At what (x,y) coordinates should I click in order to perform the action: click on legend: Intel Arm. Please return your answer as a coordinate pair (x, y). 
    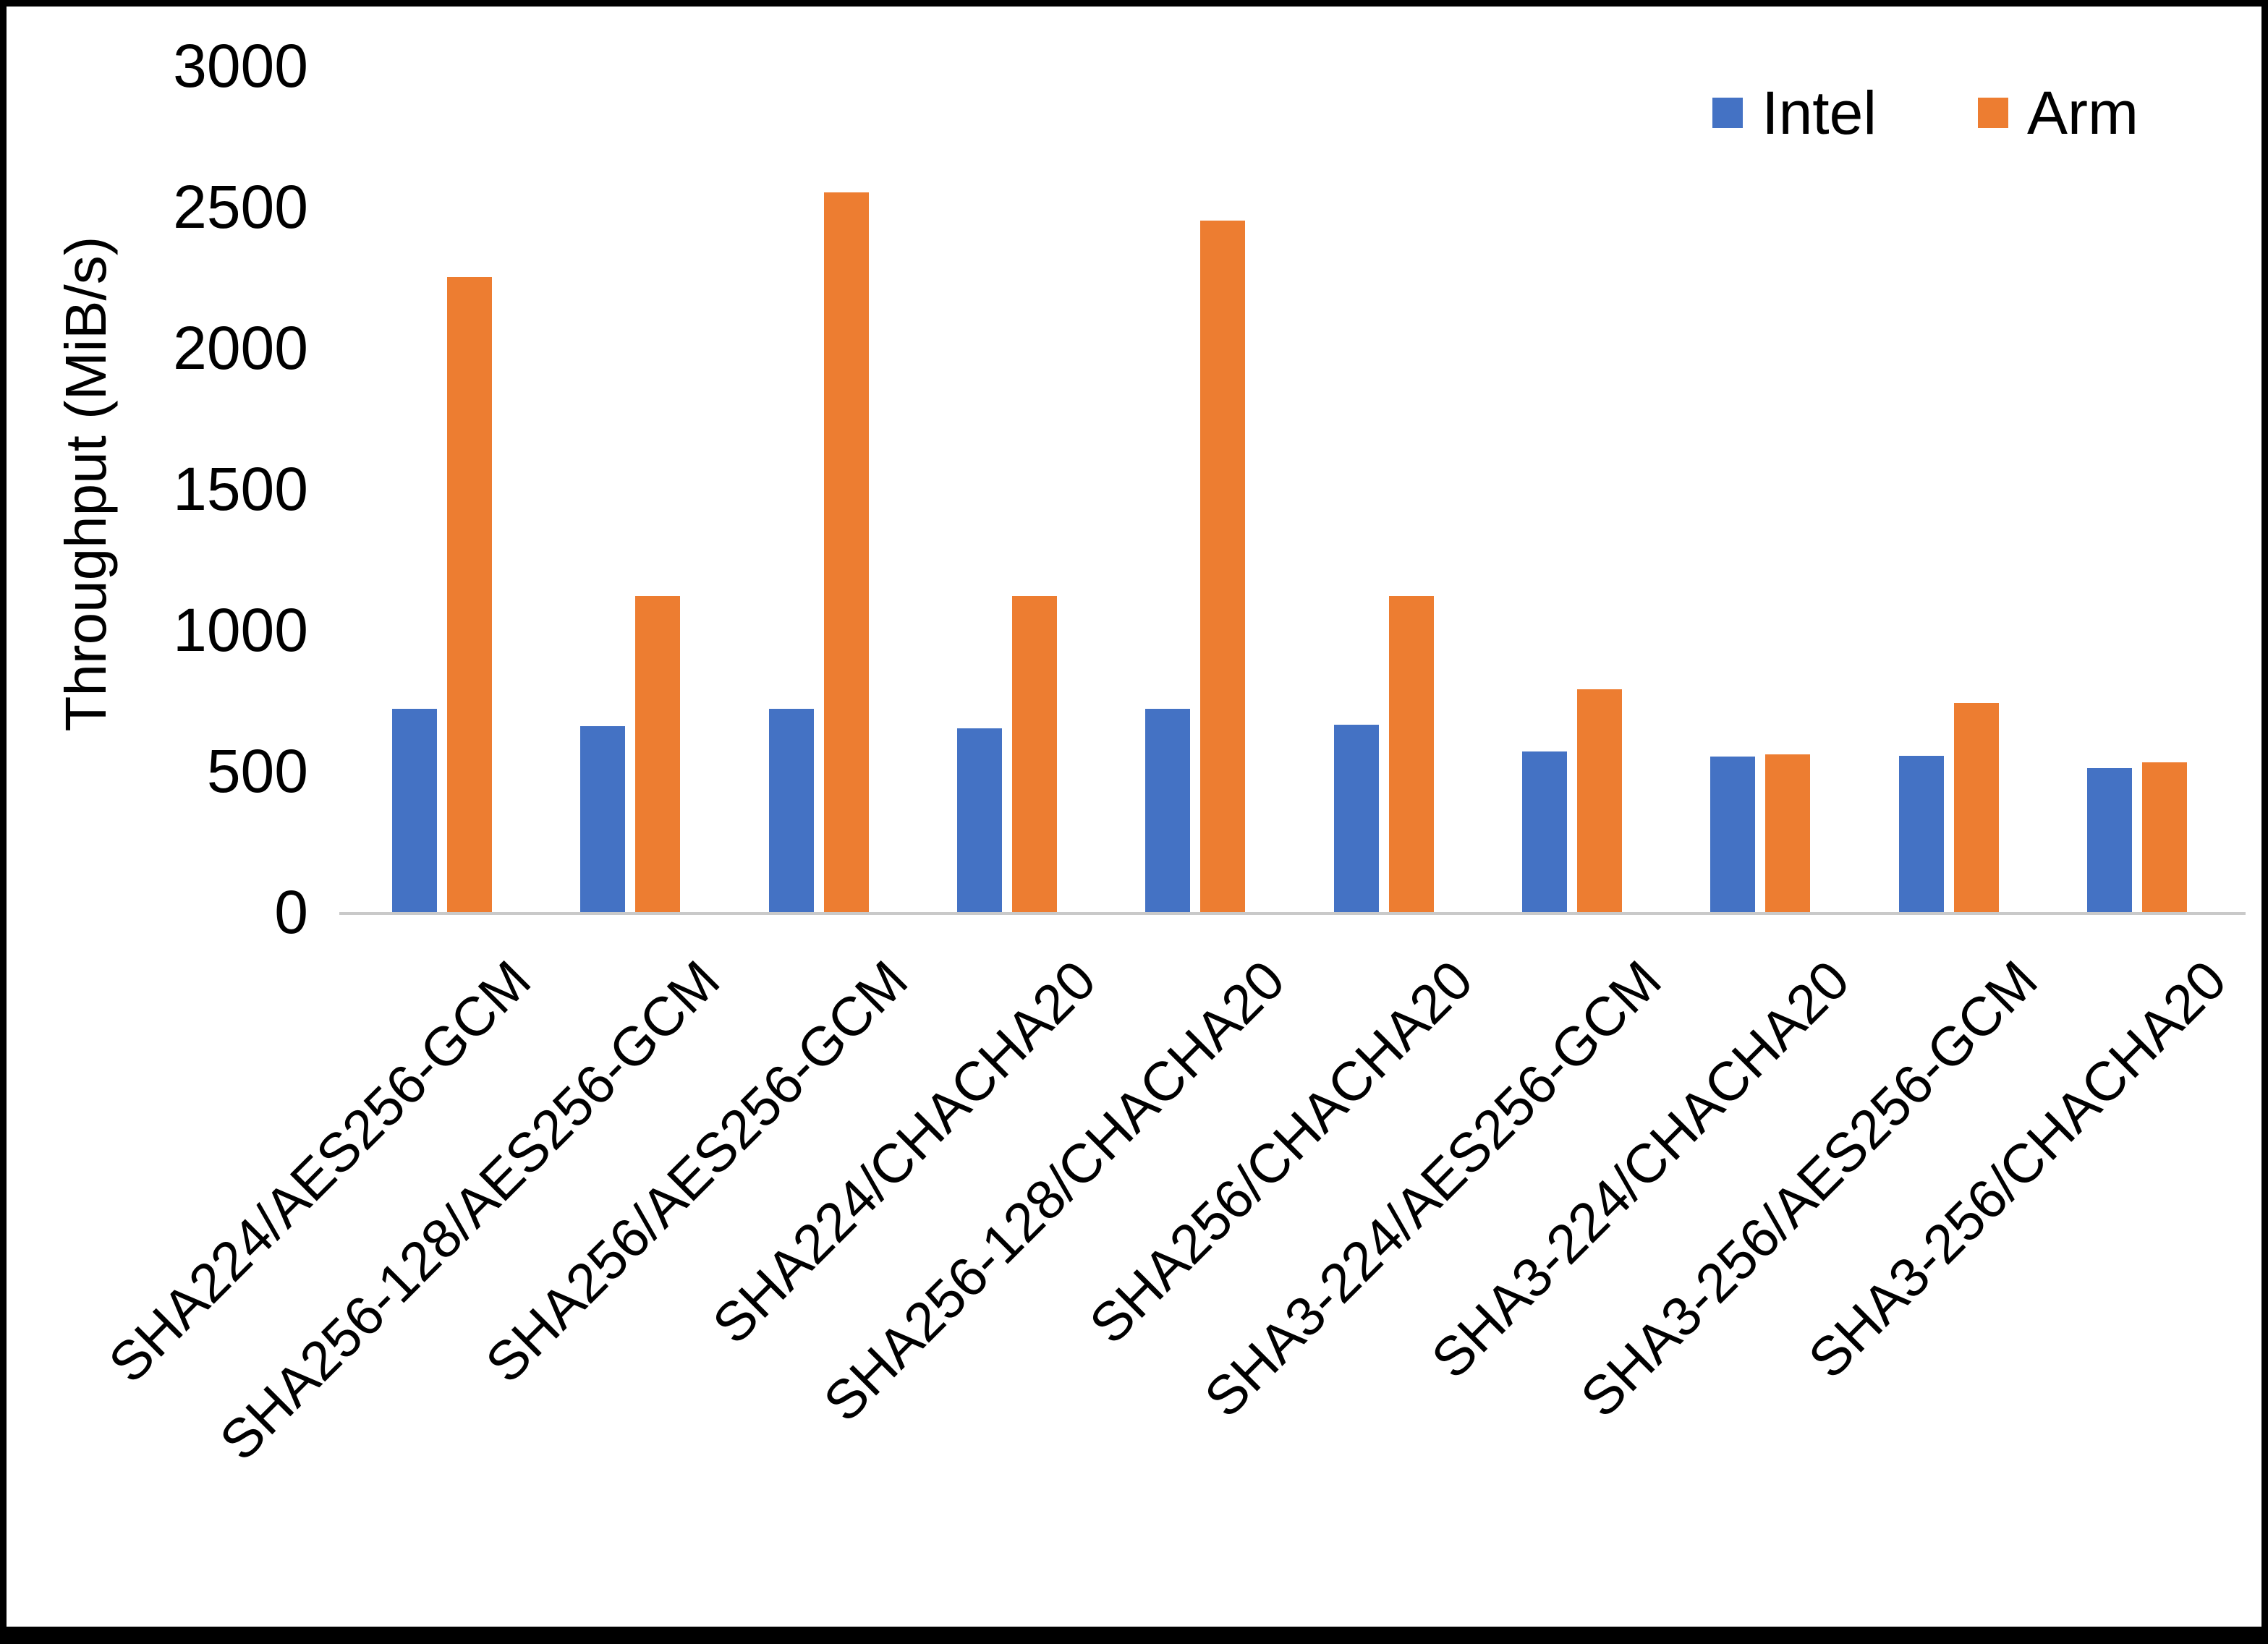
    Looking at the image, I should click on (1925, 112).